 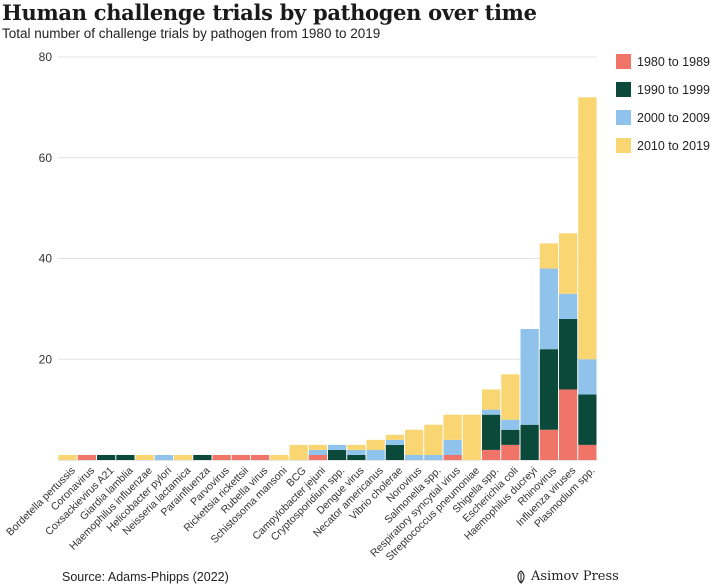 I want to click on legend-item: 1990 to 1999, so click(x=663, y=89).